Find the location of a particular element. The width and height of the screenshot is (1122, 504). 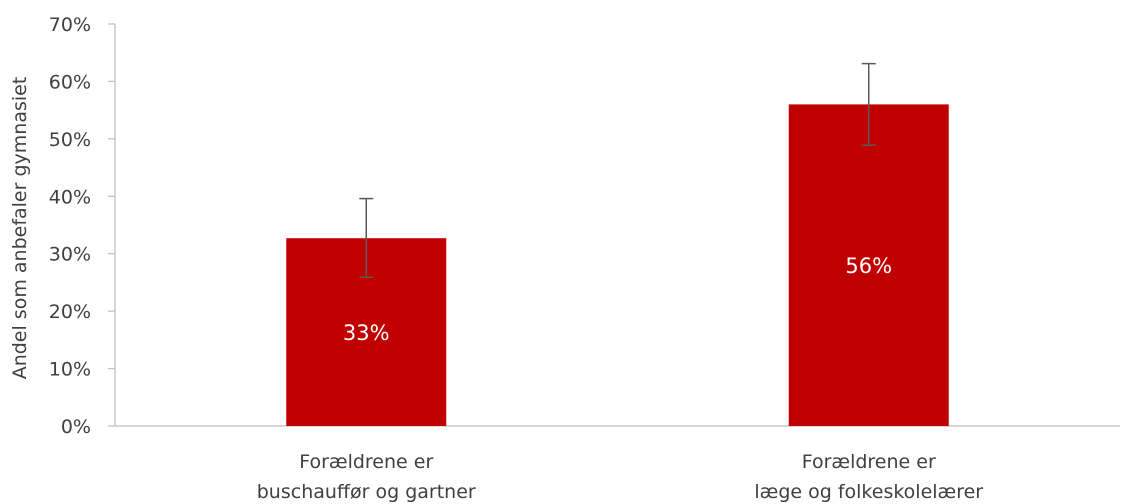

bar-data-label: 33% is located at coordinates (366, 333).